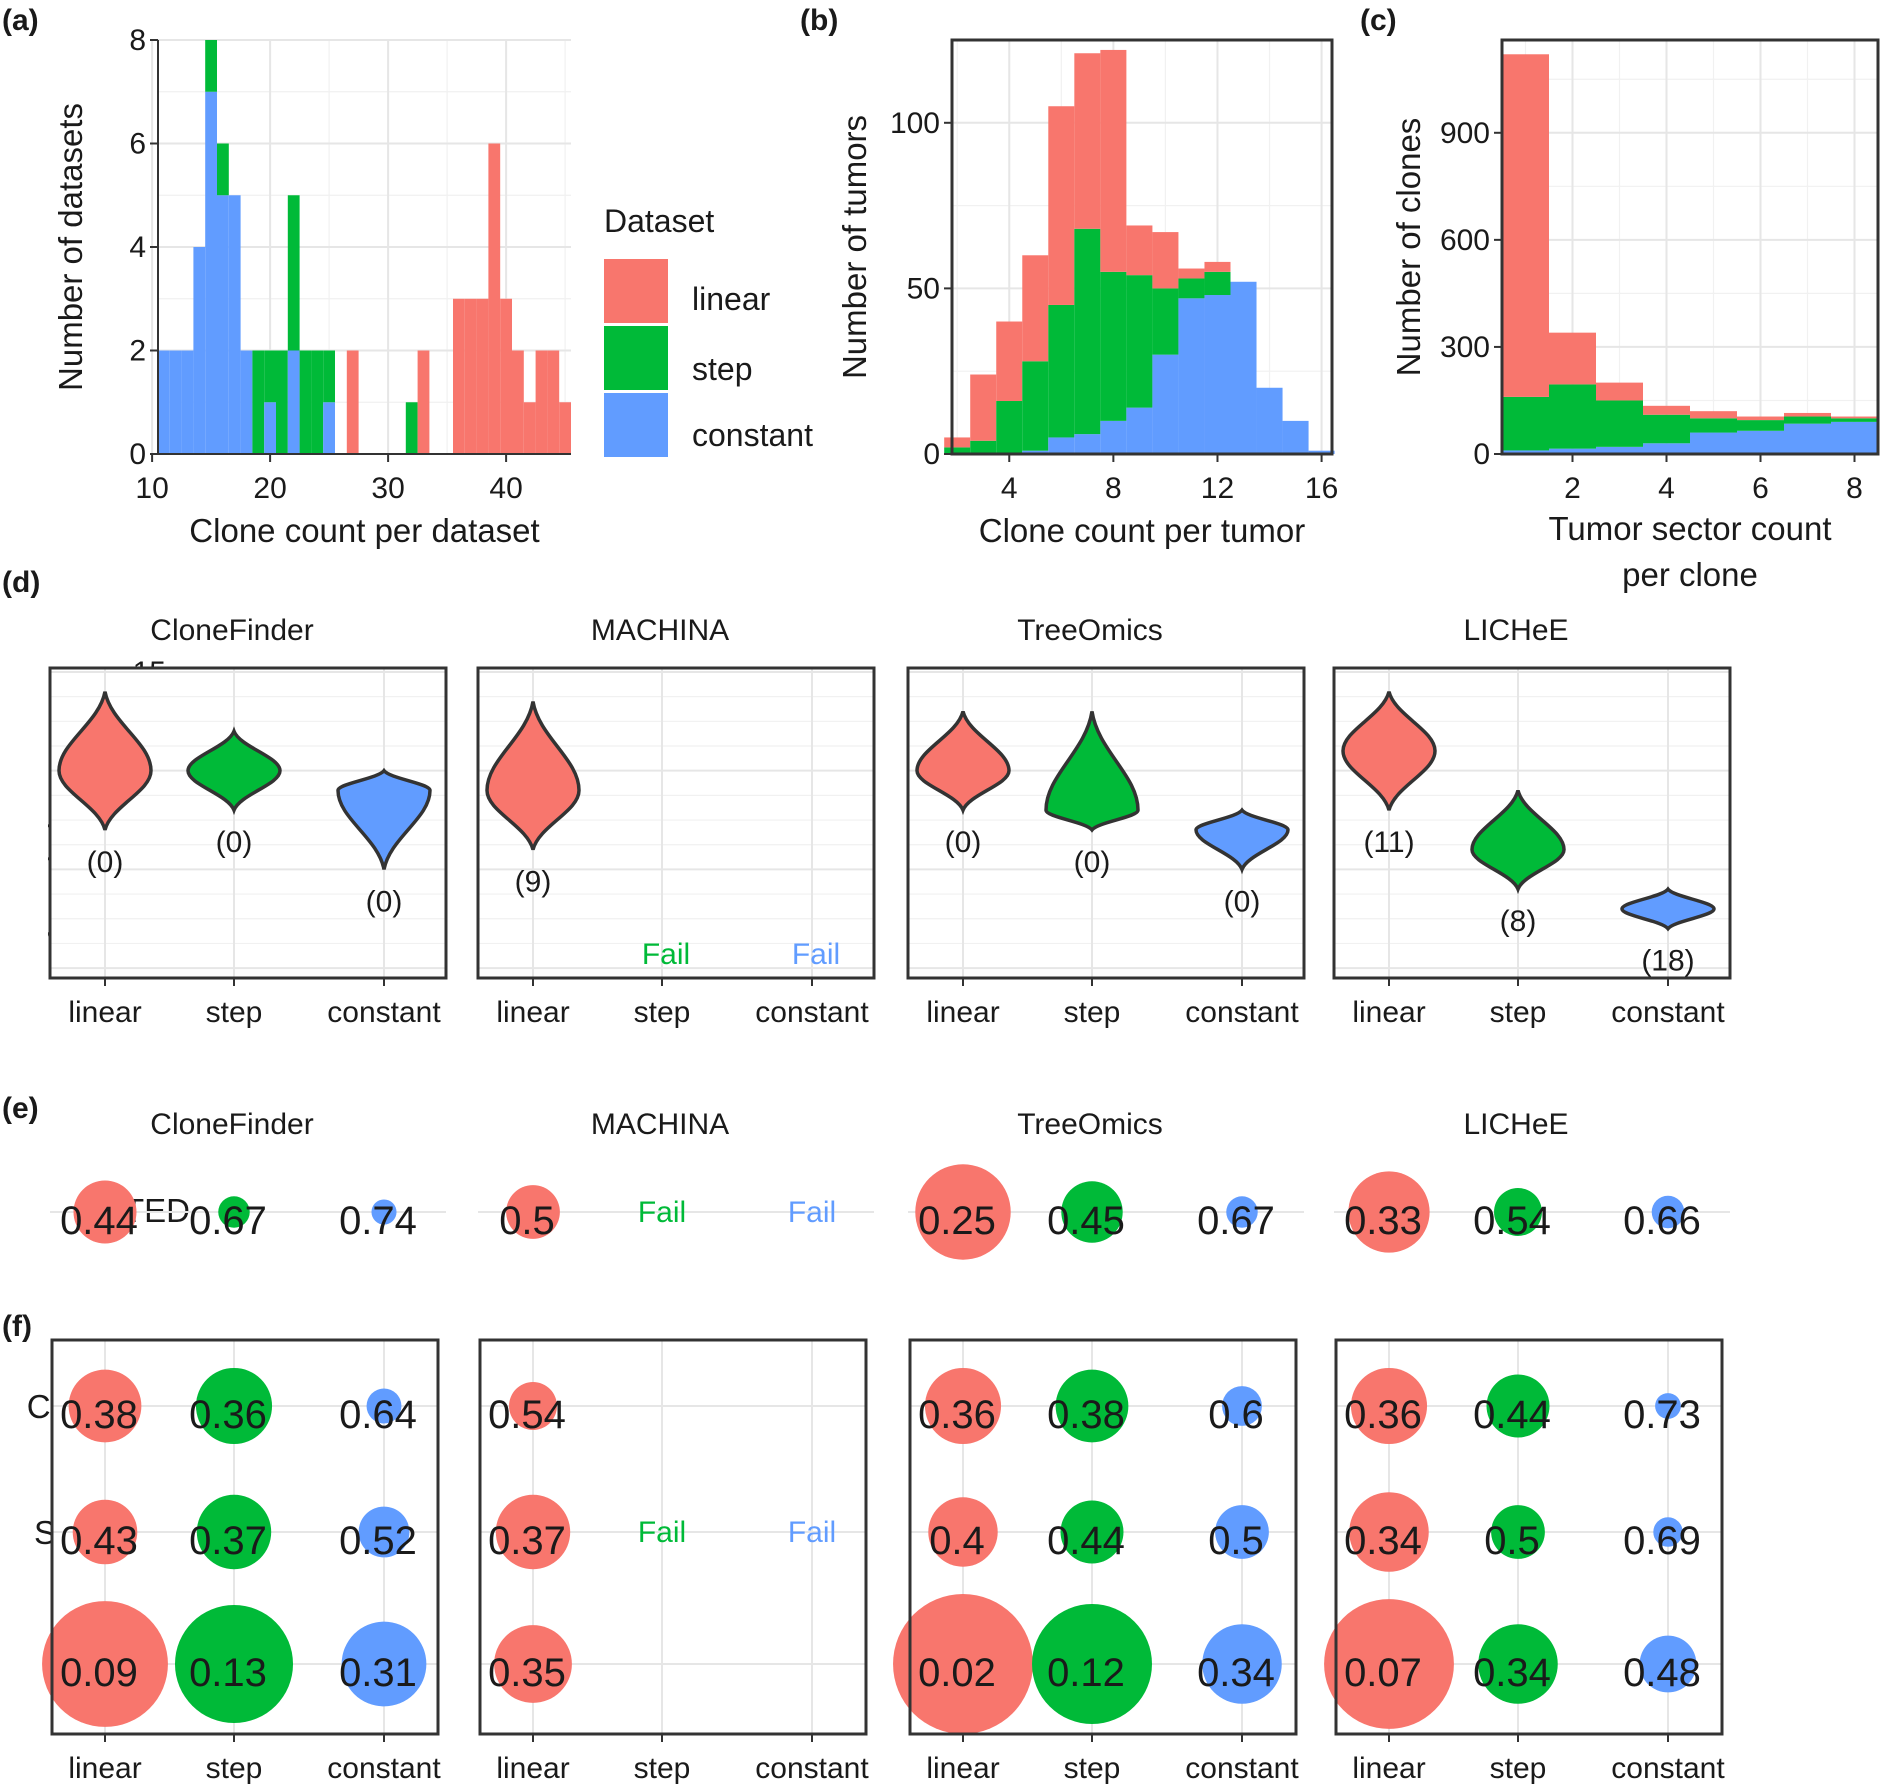 This screenshot has width=1892, height=1790. I want to click on bubble-value-label: 0.69, so click(1662, 1541).